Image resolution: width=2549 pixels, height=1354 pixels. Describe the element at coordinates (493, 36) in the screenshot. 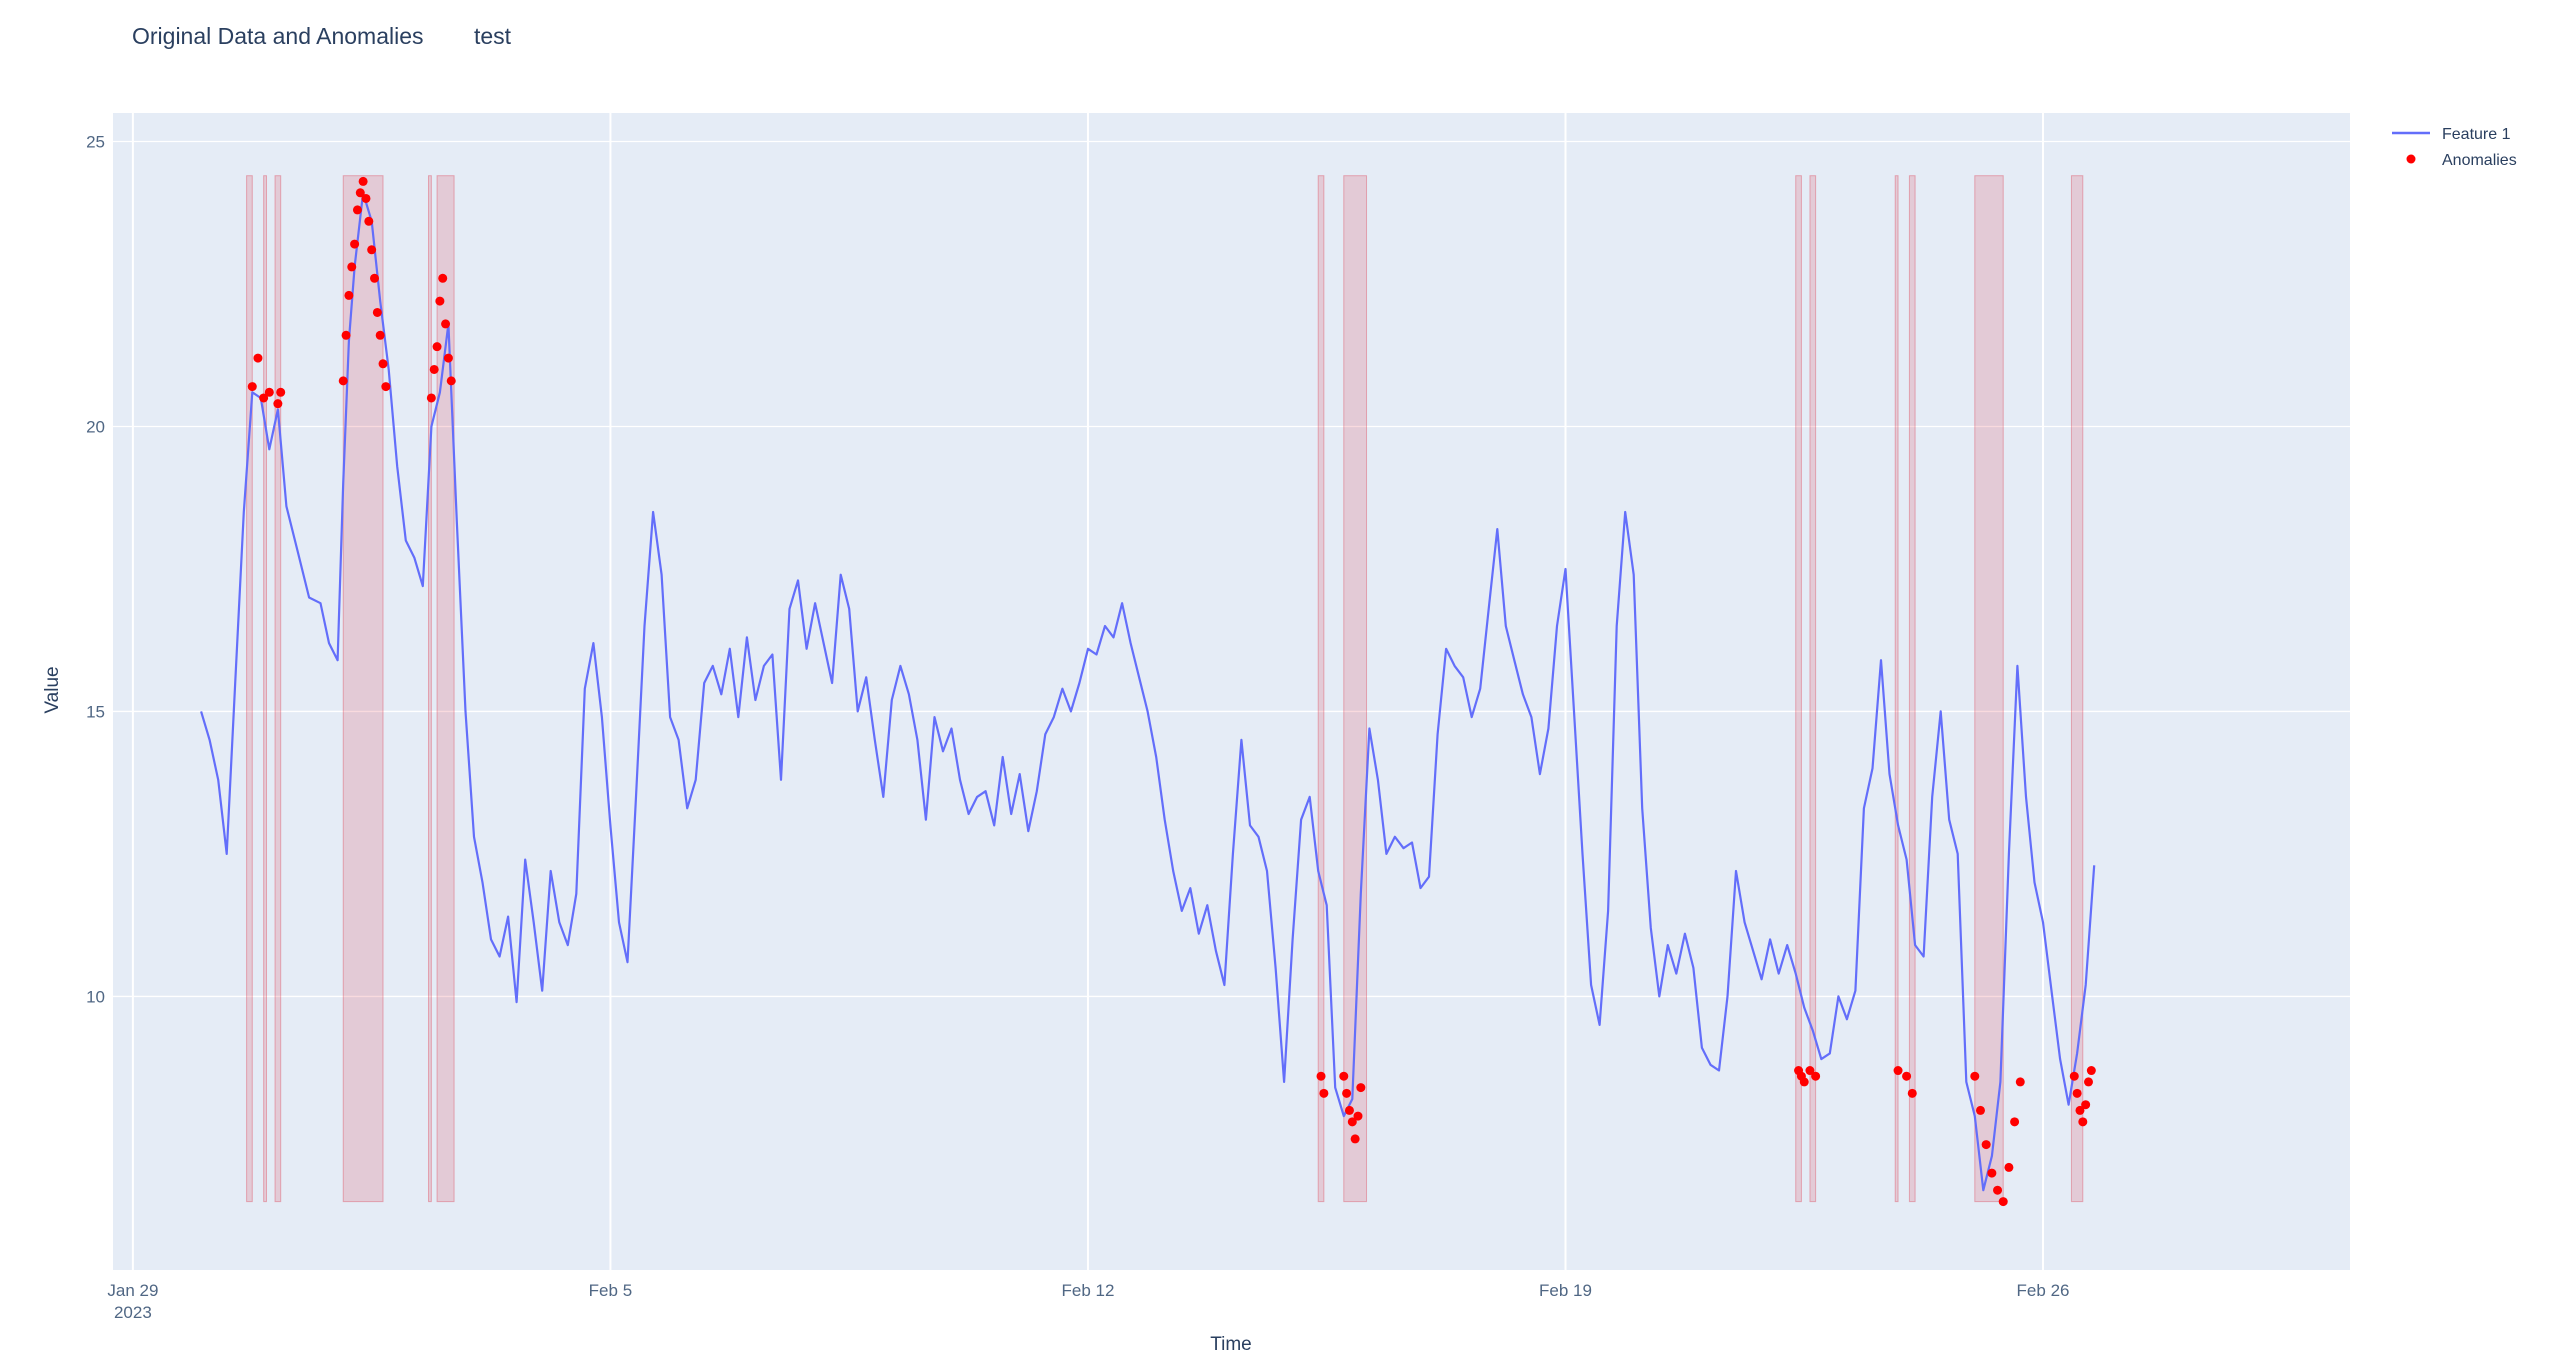

I see `chart-subtitle: test` at that location.